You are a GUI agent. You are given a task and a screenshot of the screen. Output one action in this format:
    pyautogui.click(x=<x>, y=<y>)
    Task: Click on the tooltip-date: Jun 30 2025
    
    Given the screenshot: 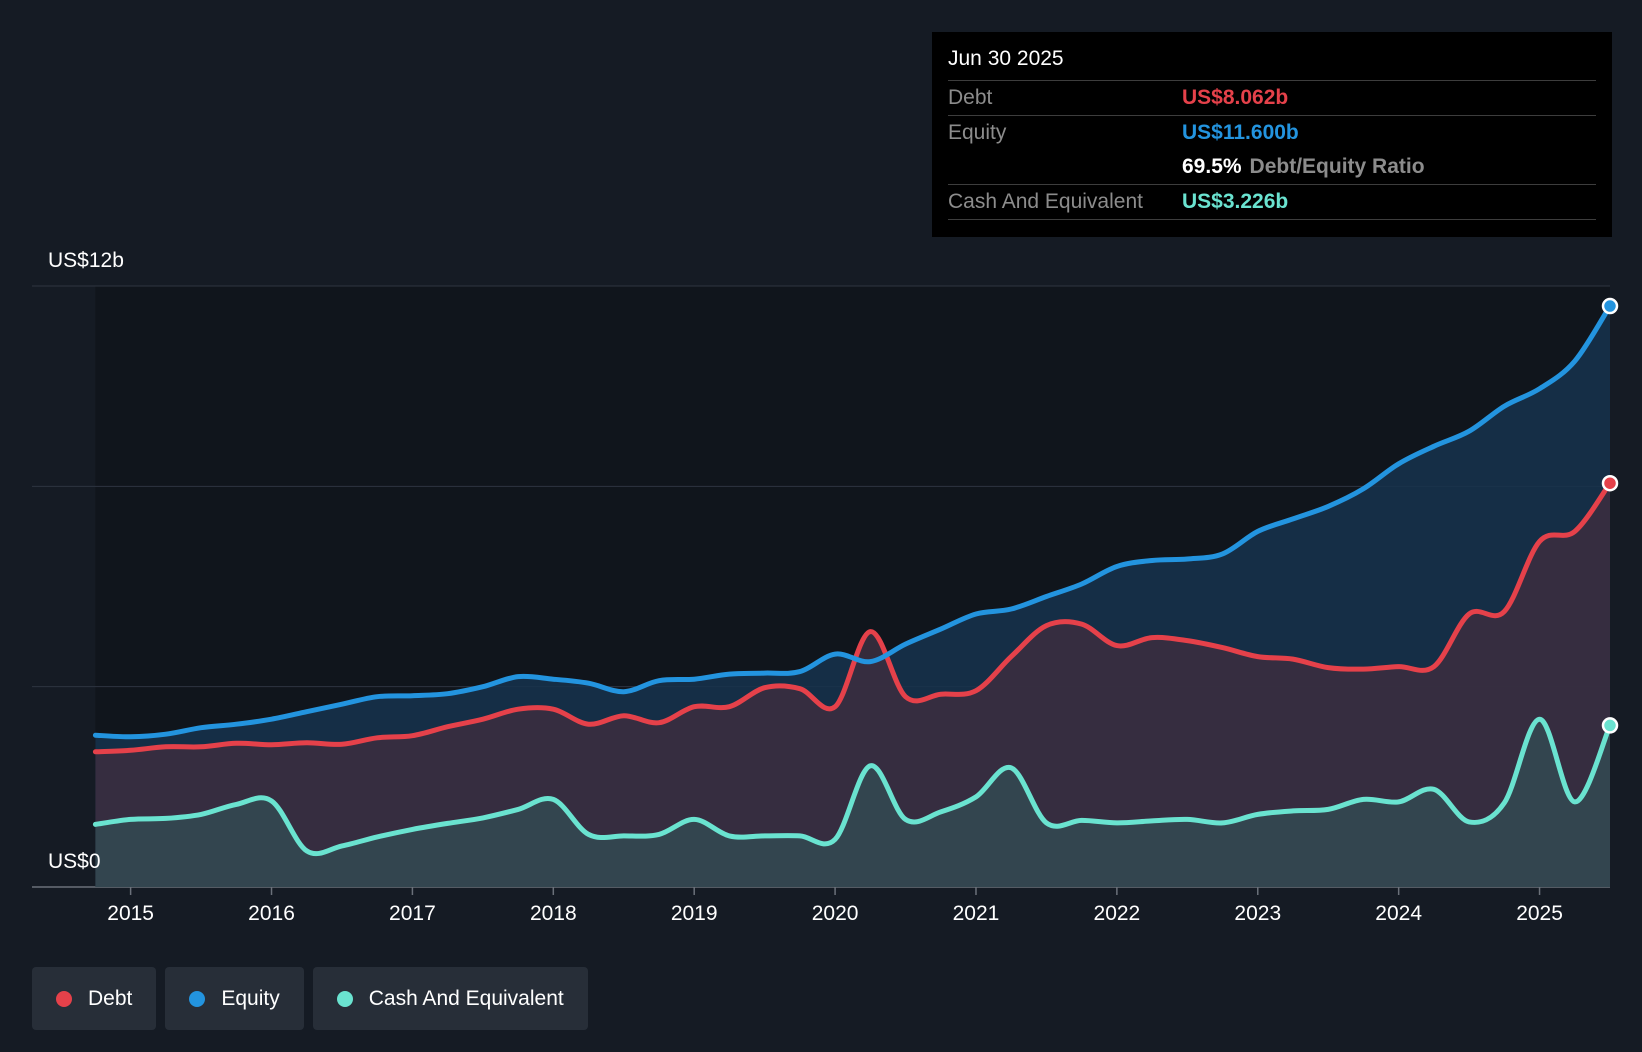 What is the action you would take?
    pyautogui.click(x=1006, y=58)
    